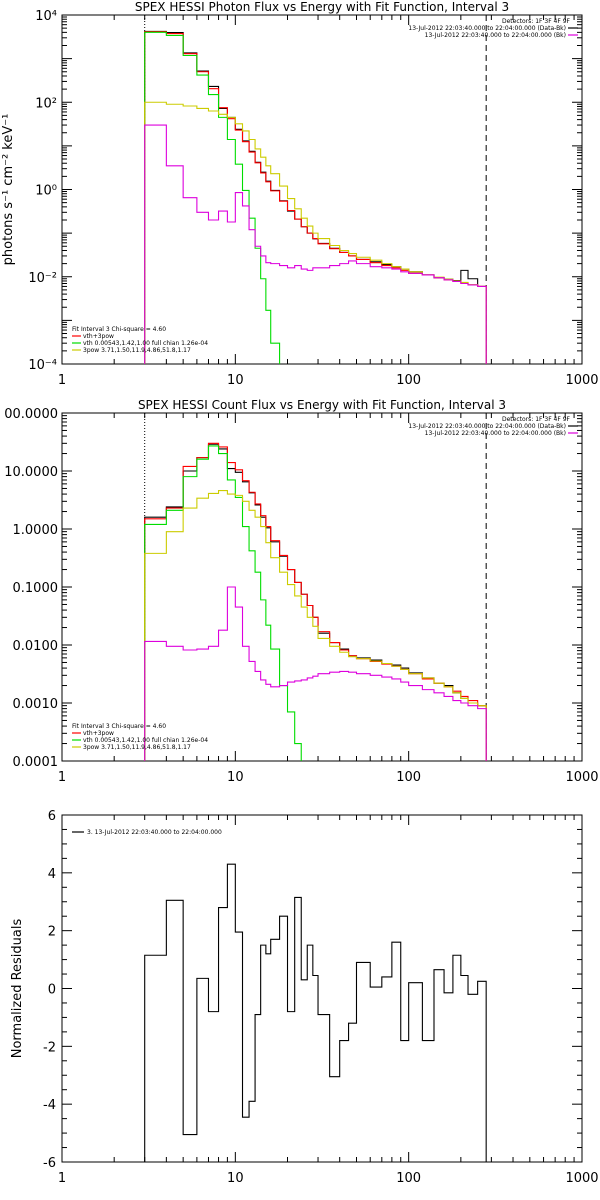 The height and width of the screenshot is (1200, 600). What do you see at coordinates (49, 1105) in the screenshot?
I see `y-tick-label: -4` at bounding box center [49, 1105].